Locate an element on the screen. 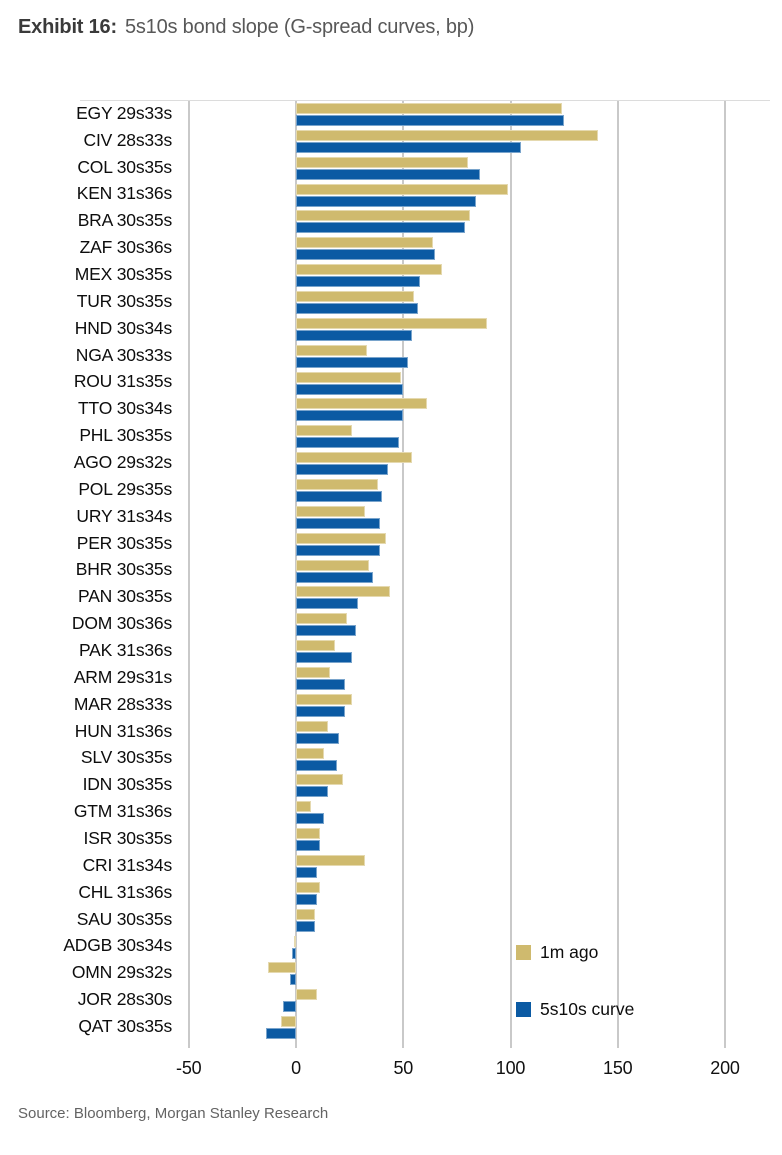 This screenshot has width=782, height=1155. category-label: ADGB 30s34s is located at coordinates (117, 945).